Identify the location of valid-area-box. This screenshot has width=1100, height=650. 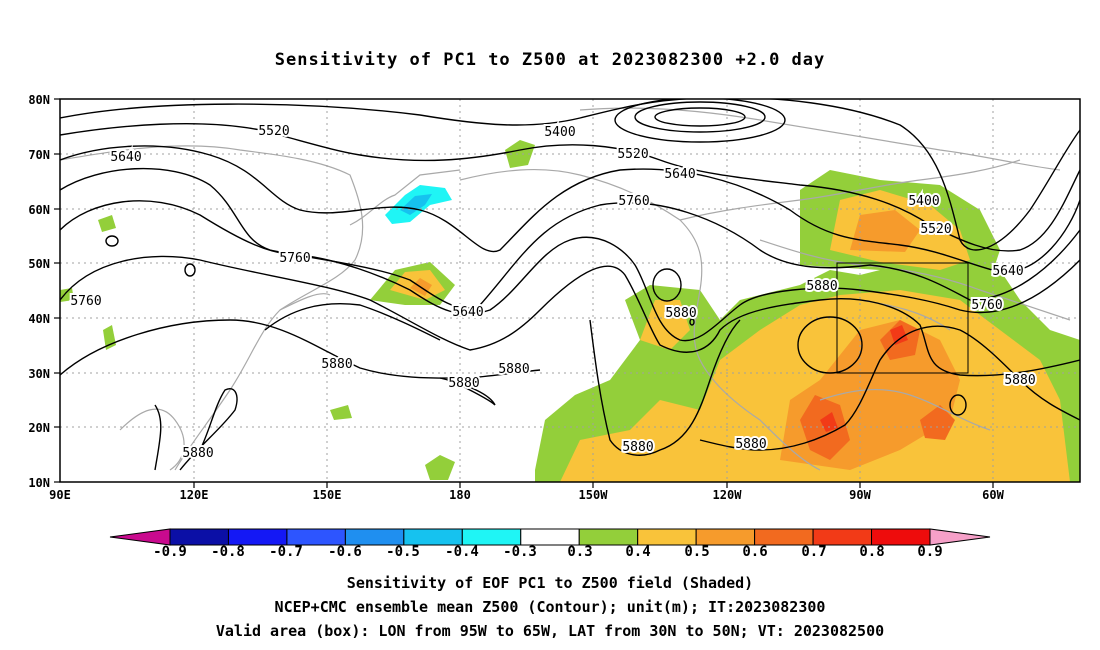
(902, 318).